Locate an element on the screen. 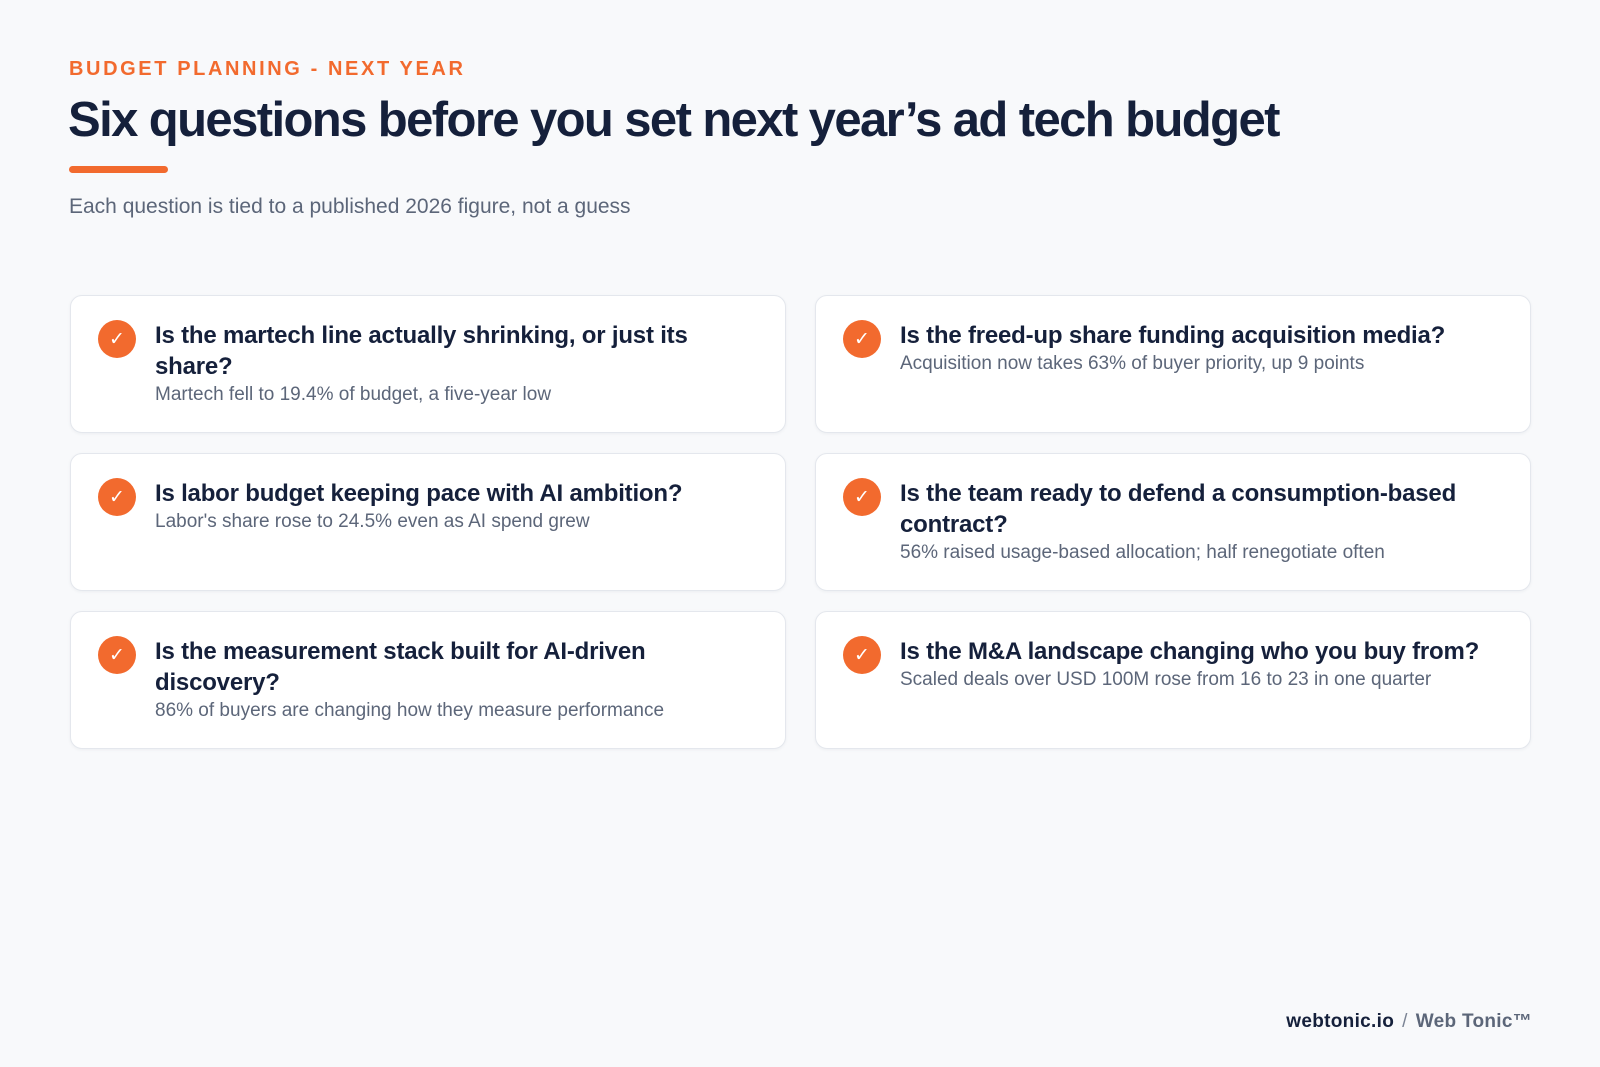 The height and width of the screenshot is (1067, 1600). footer-brand: Web Tonic™ is located at coordinates (1473, 1021).